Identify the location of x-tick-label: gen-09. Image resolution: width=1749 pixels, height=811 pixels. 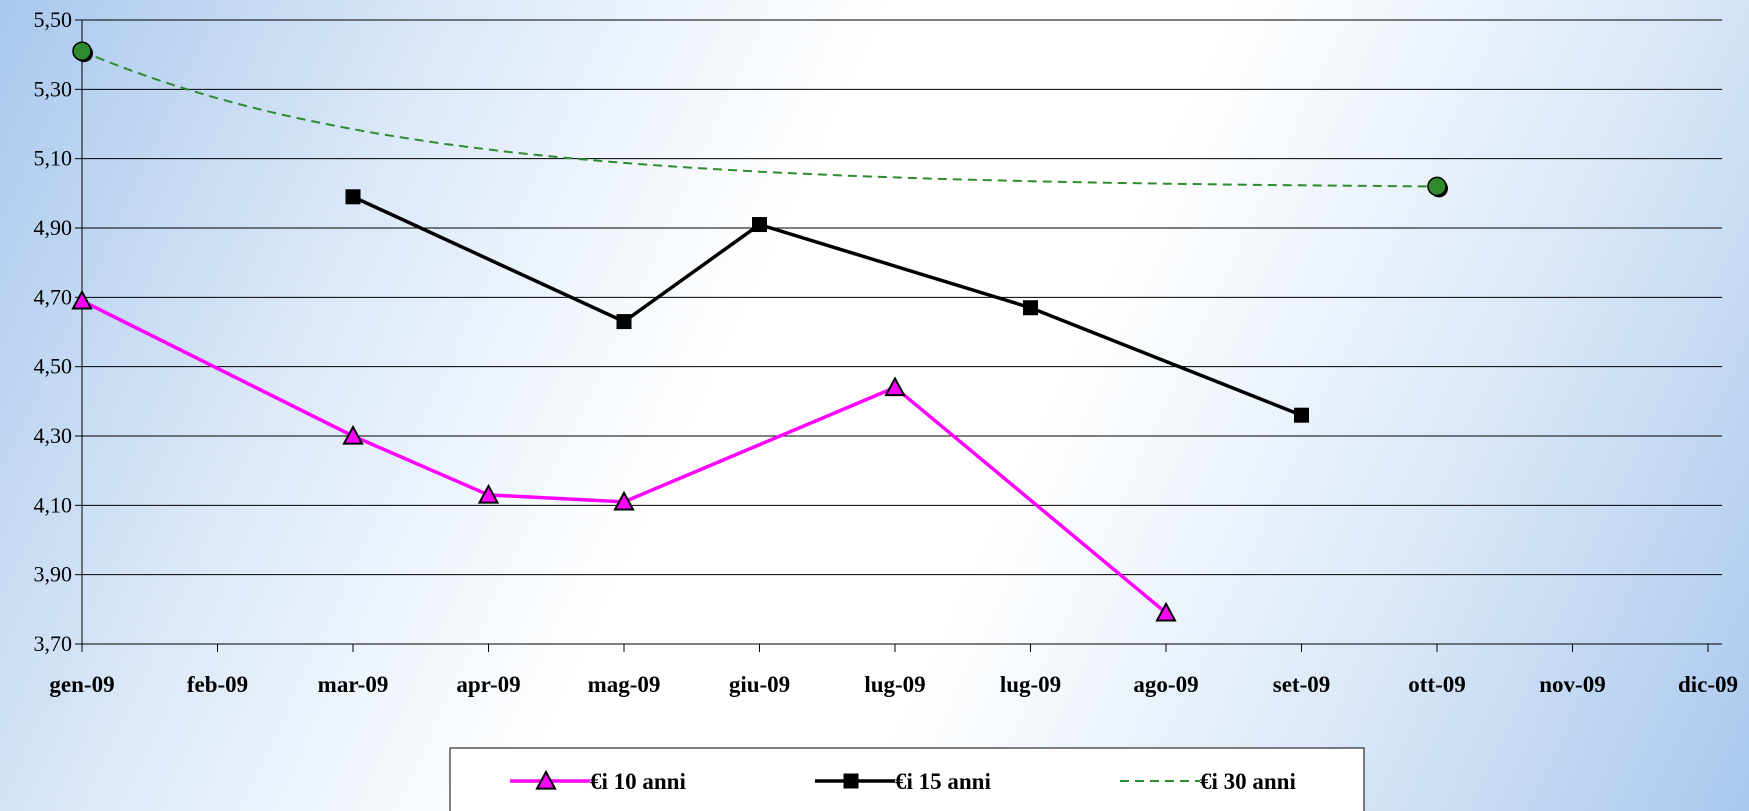
(81, 684).